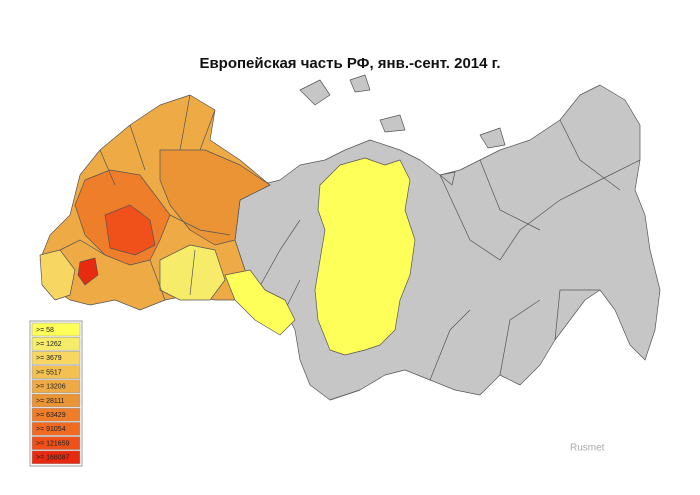  What do you see at coordinates (215, 197) in the screenshot?
I see `region-orange` at bounding box center [215, 197].